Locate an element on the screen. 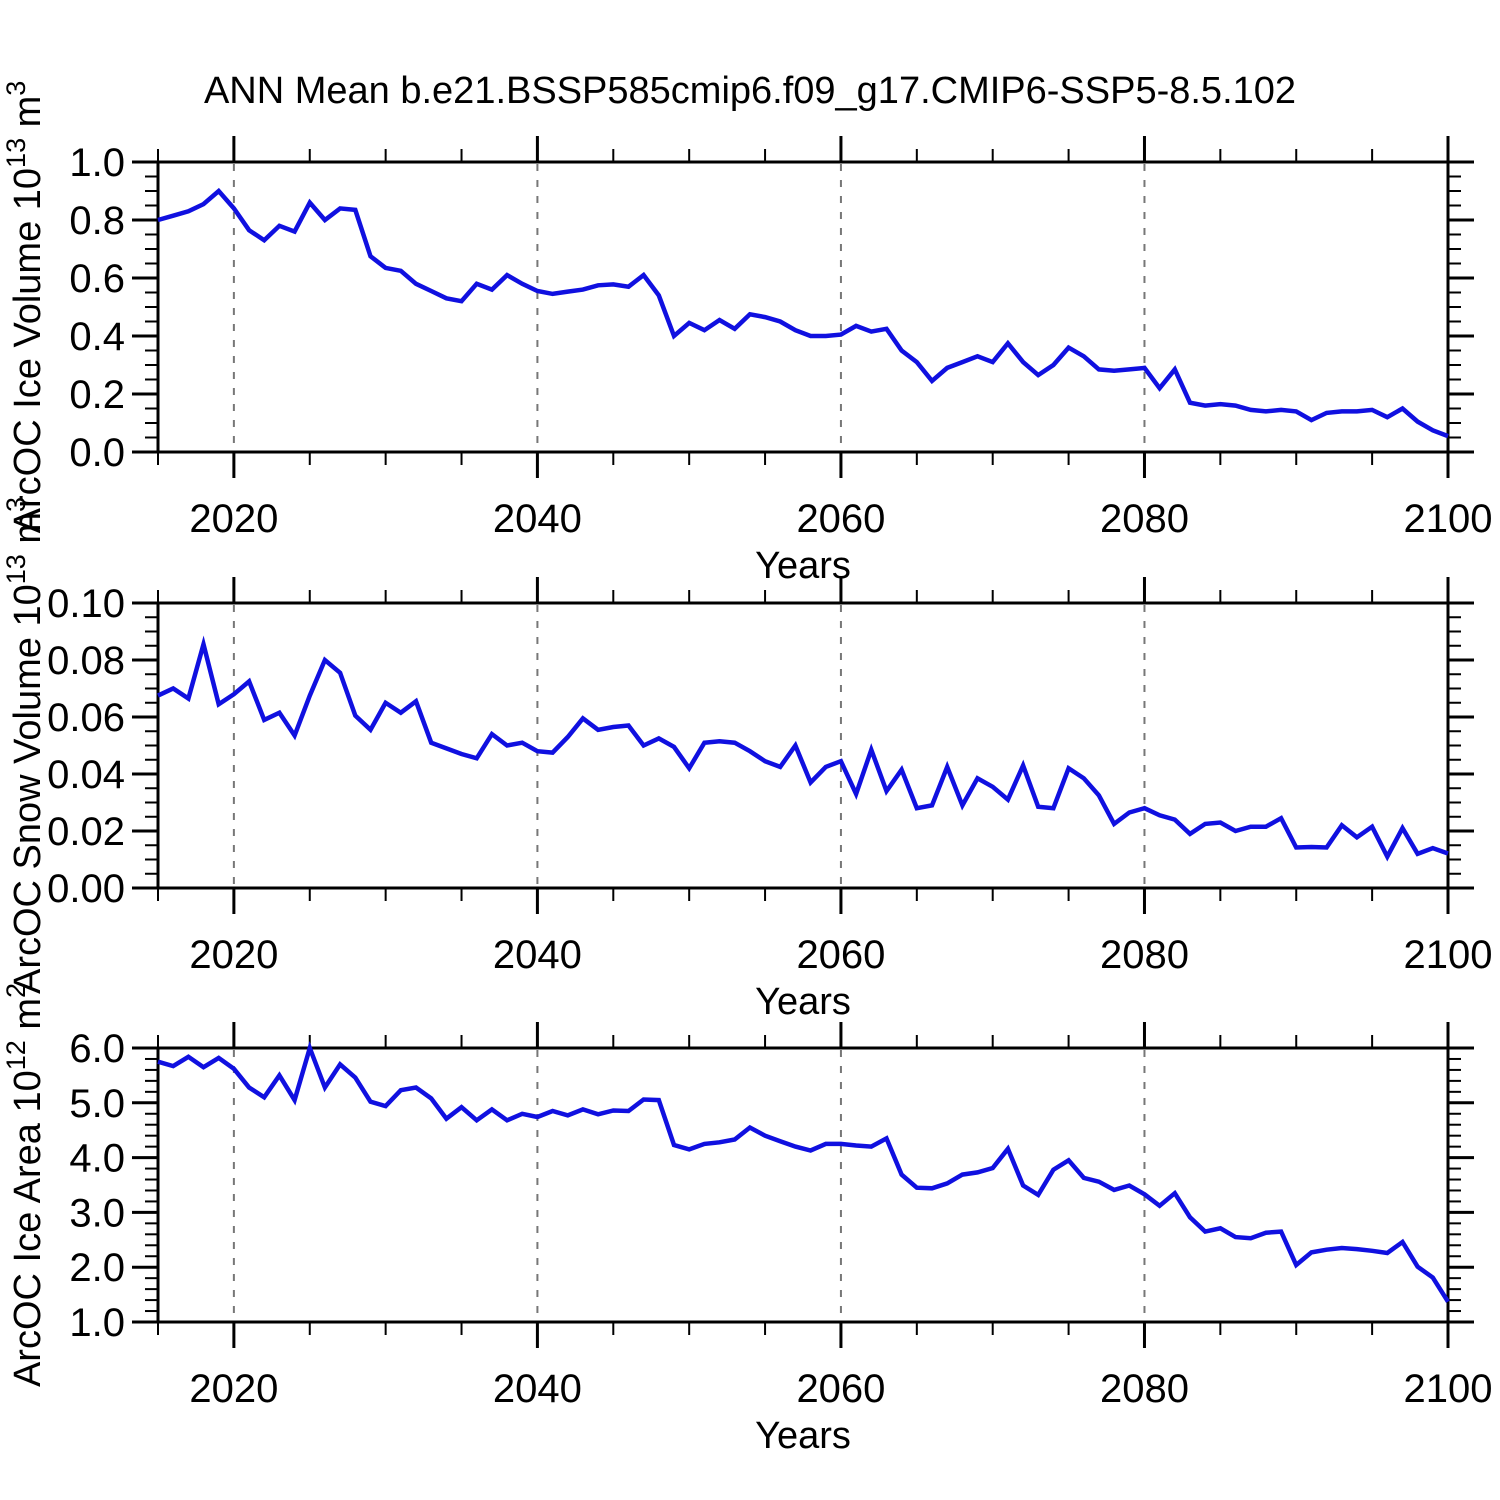 The height and width of the screenshot is (1500, 1500). y-tick-label: 0.6 is located at coordinates (97, 279).